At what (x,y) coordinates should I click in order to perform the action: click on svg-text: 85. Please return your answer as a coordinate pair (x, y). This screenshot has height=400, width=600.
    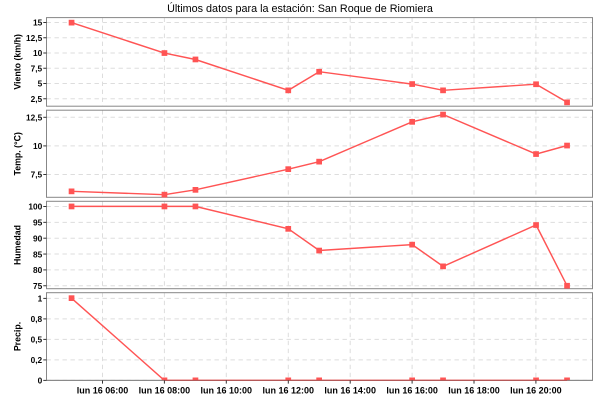
    Looking at the image, I should click on (38, 254).